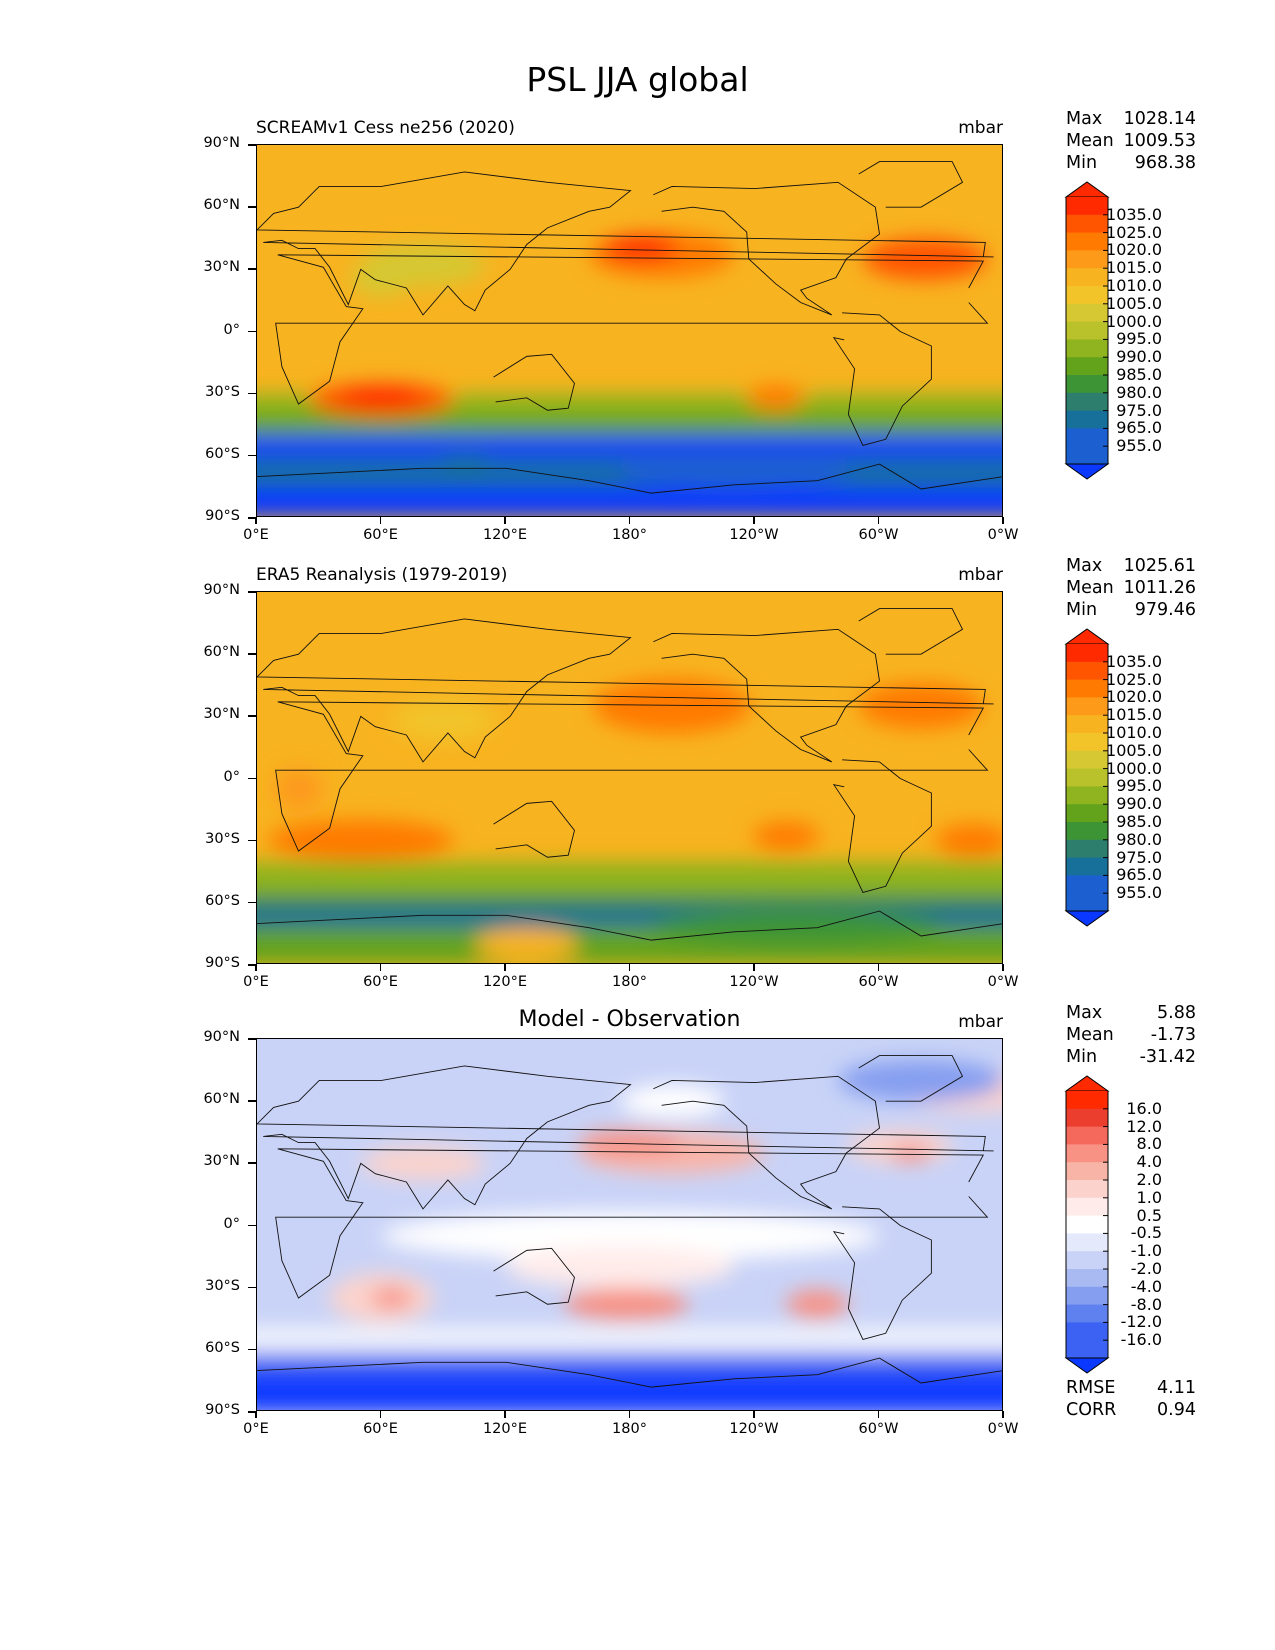  Describe the element at coordinates (222, 1347) in the screenshot. I see `y-tick-label: 60°S` at that location.